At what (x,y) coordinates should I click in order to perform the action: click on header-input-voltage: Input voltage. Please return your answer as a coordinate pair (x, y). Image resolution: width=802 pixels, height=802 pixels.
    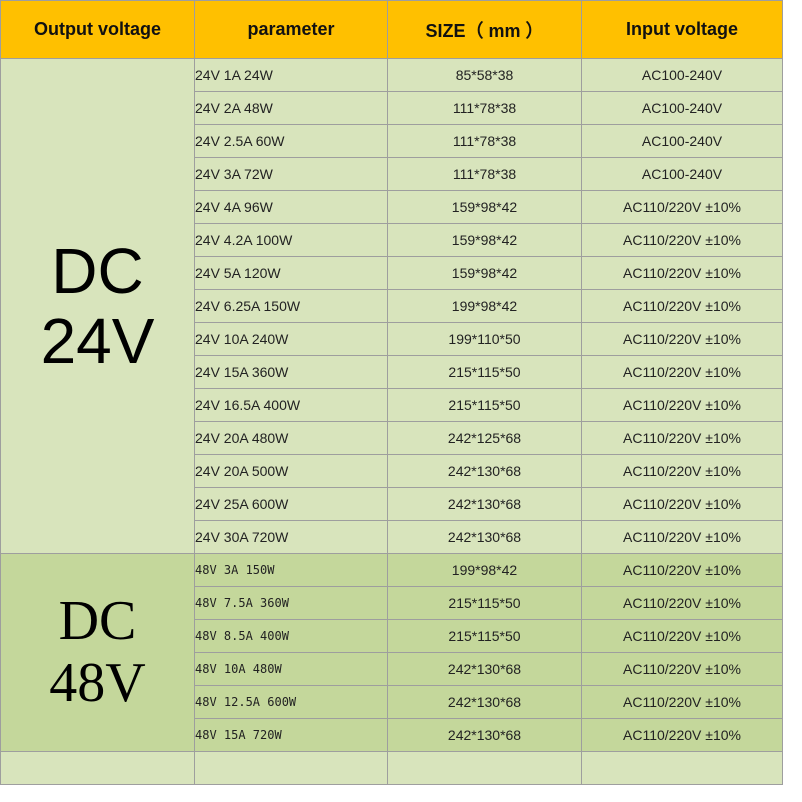
    Looking at the image, I should click on (682, 29).